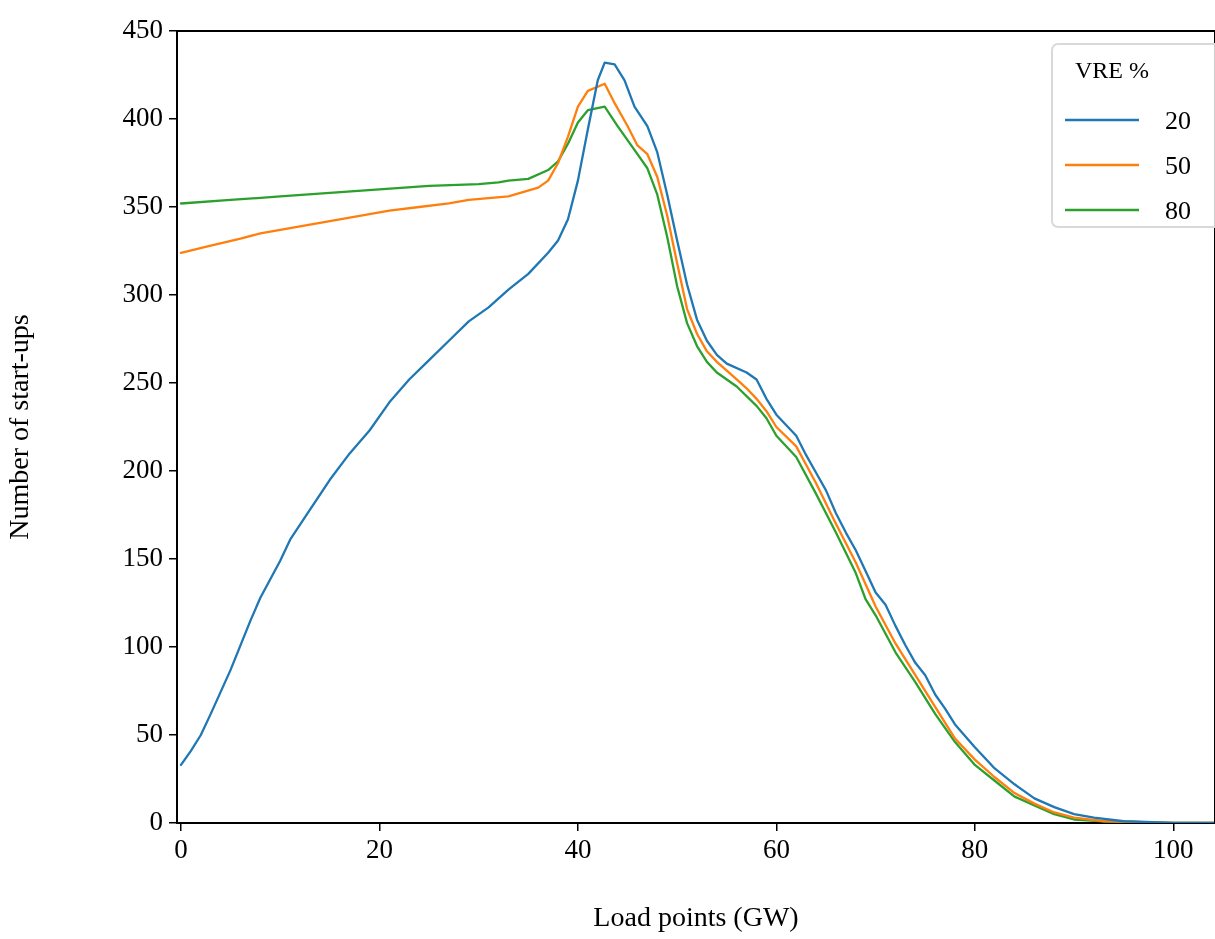 The height and width of the screenshot is (939, 1215). I want to click on x-tick-label: 40, so click(578, 849).